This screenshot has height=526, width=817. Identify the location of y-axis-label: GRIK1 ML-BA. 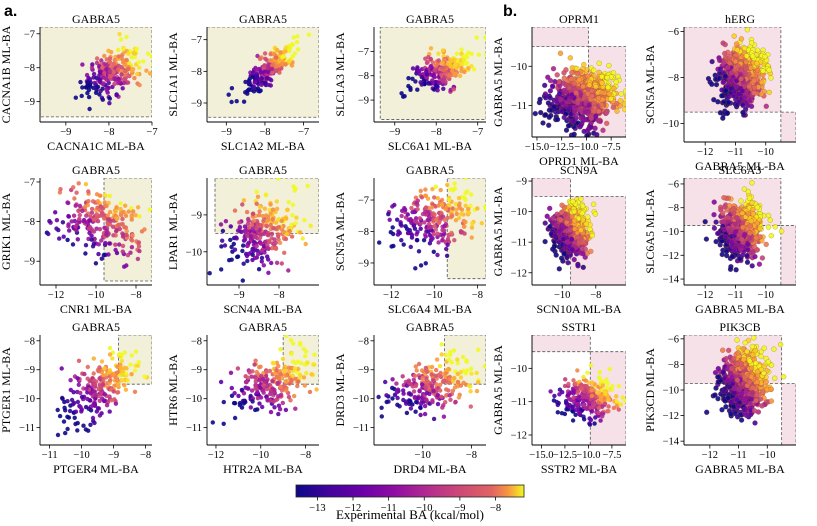
(6, 231).